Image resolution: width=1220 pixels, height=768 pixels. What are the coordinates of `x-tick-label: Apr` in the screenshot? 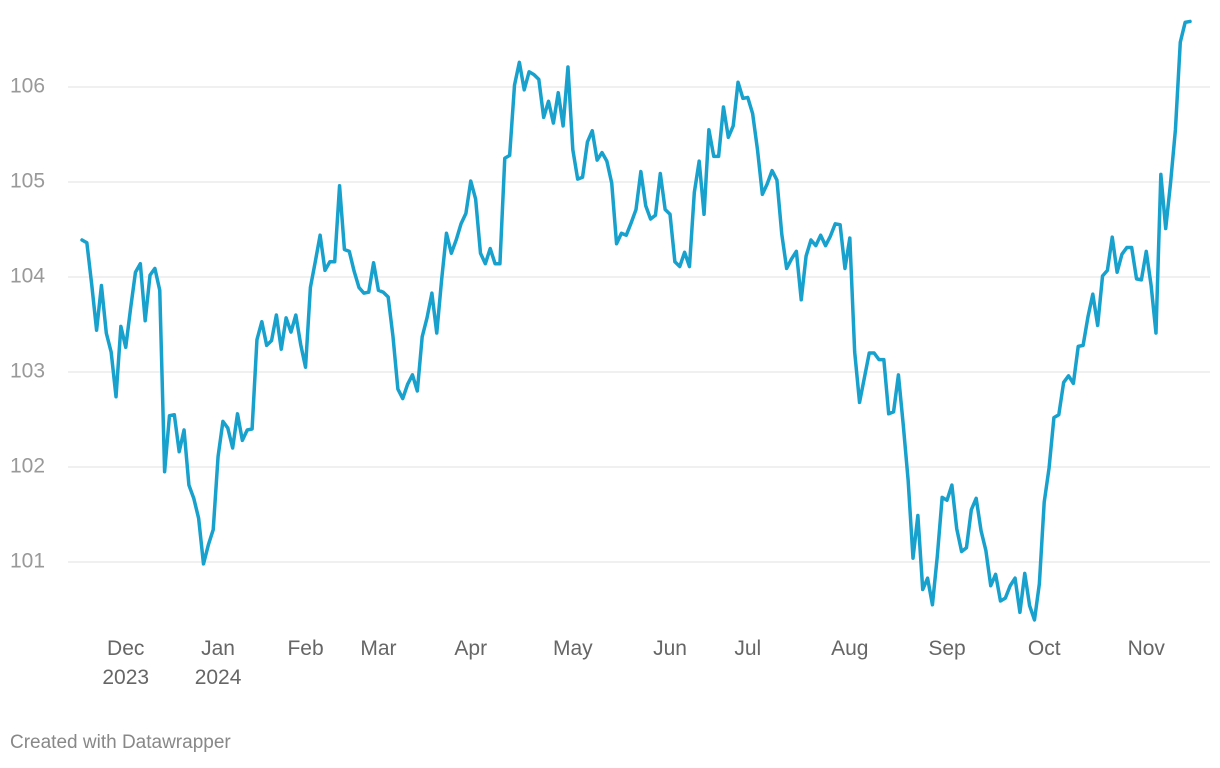 It's located at (471, 648).